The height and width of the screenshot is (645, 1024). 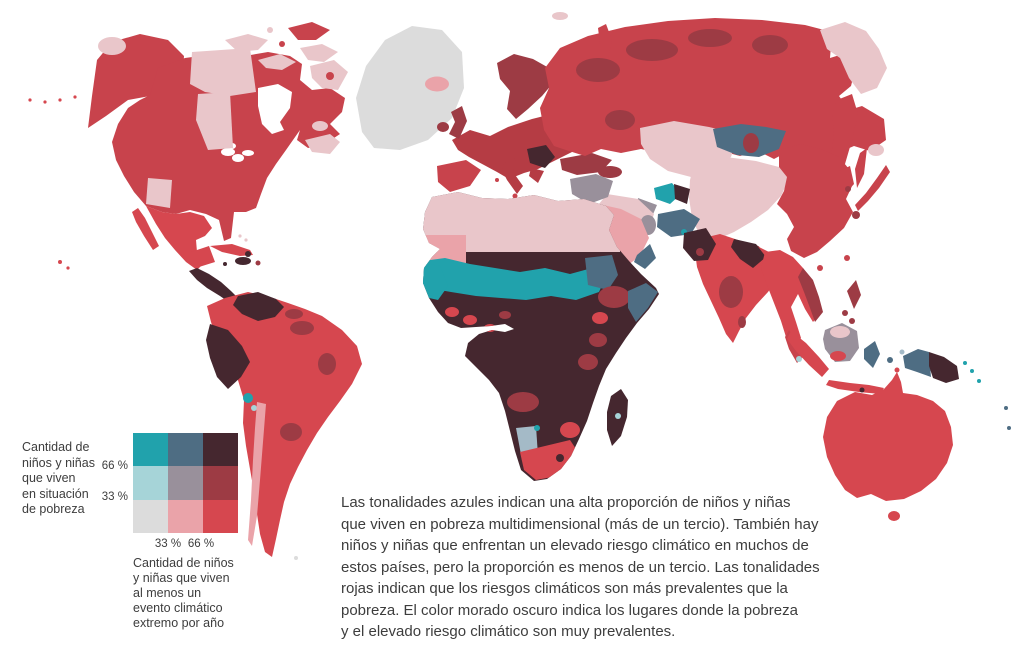 I want to click on region-chile, so click(x=257, y=474).